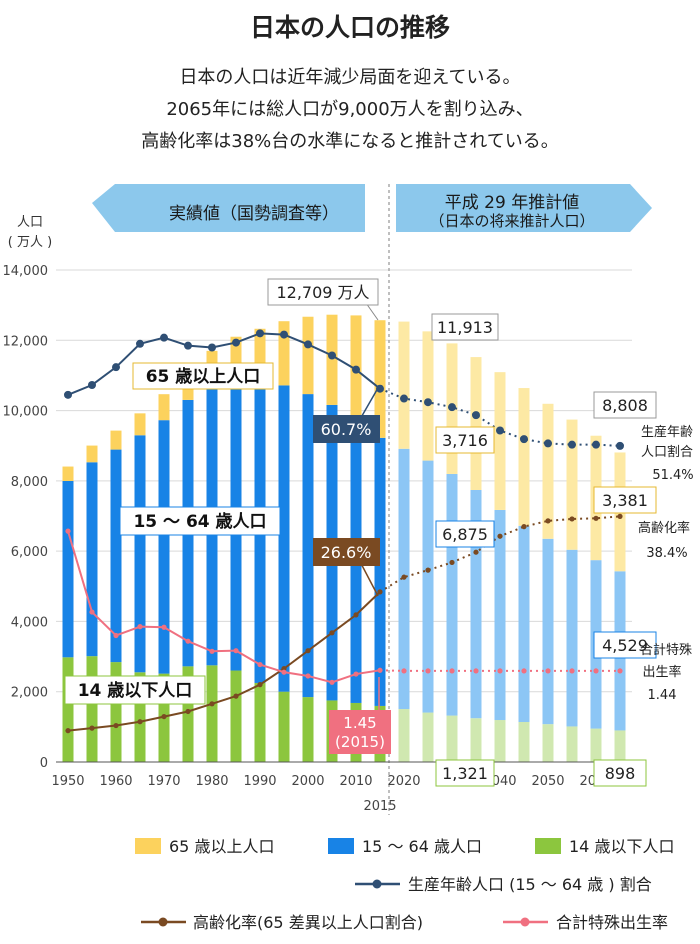  What do you see at coordinates (199, 521) in the screenshot?
I see `label-working-series-text: 15 ～ 64 歳人口` at bounding box center [199, 521].